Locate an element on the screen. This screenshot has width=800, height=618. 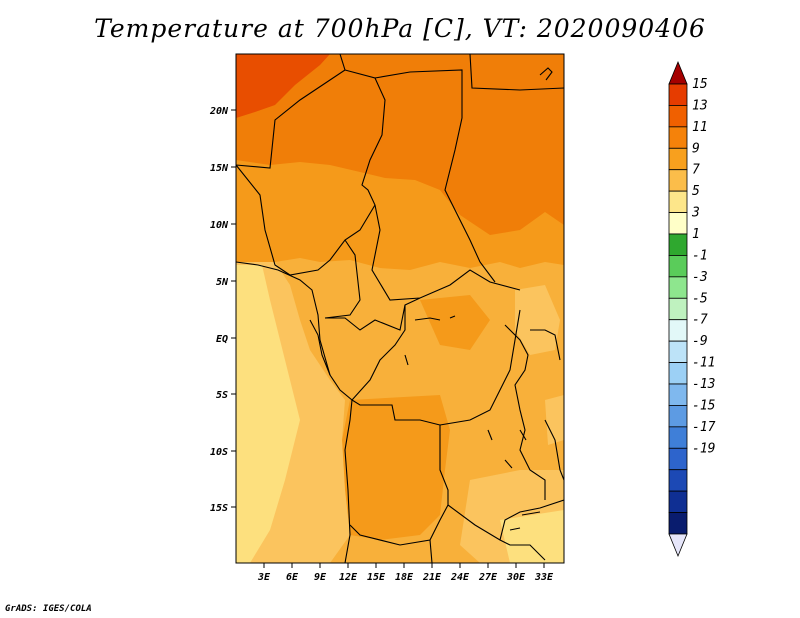
lat-label: 15S is located at coordinates (219, 508).